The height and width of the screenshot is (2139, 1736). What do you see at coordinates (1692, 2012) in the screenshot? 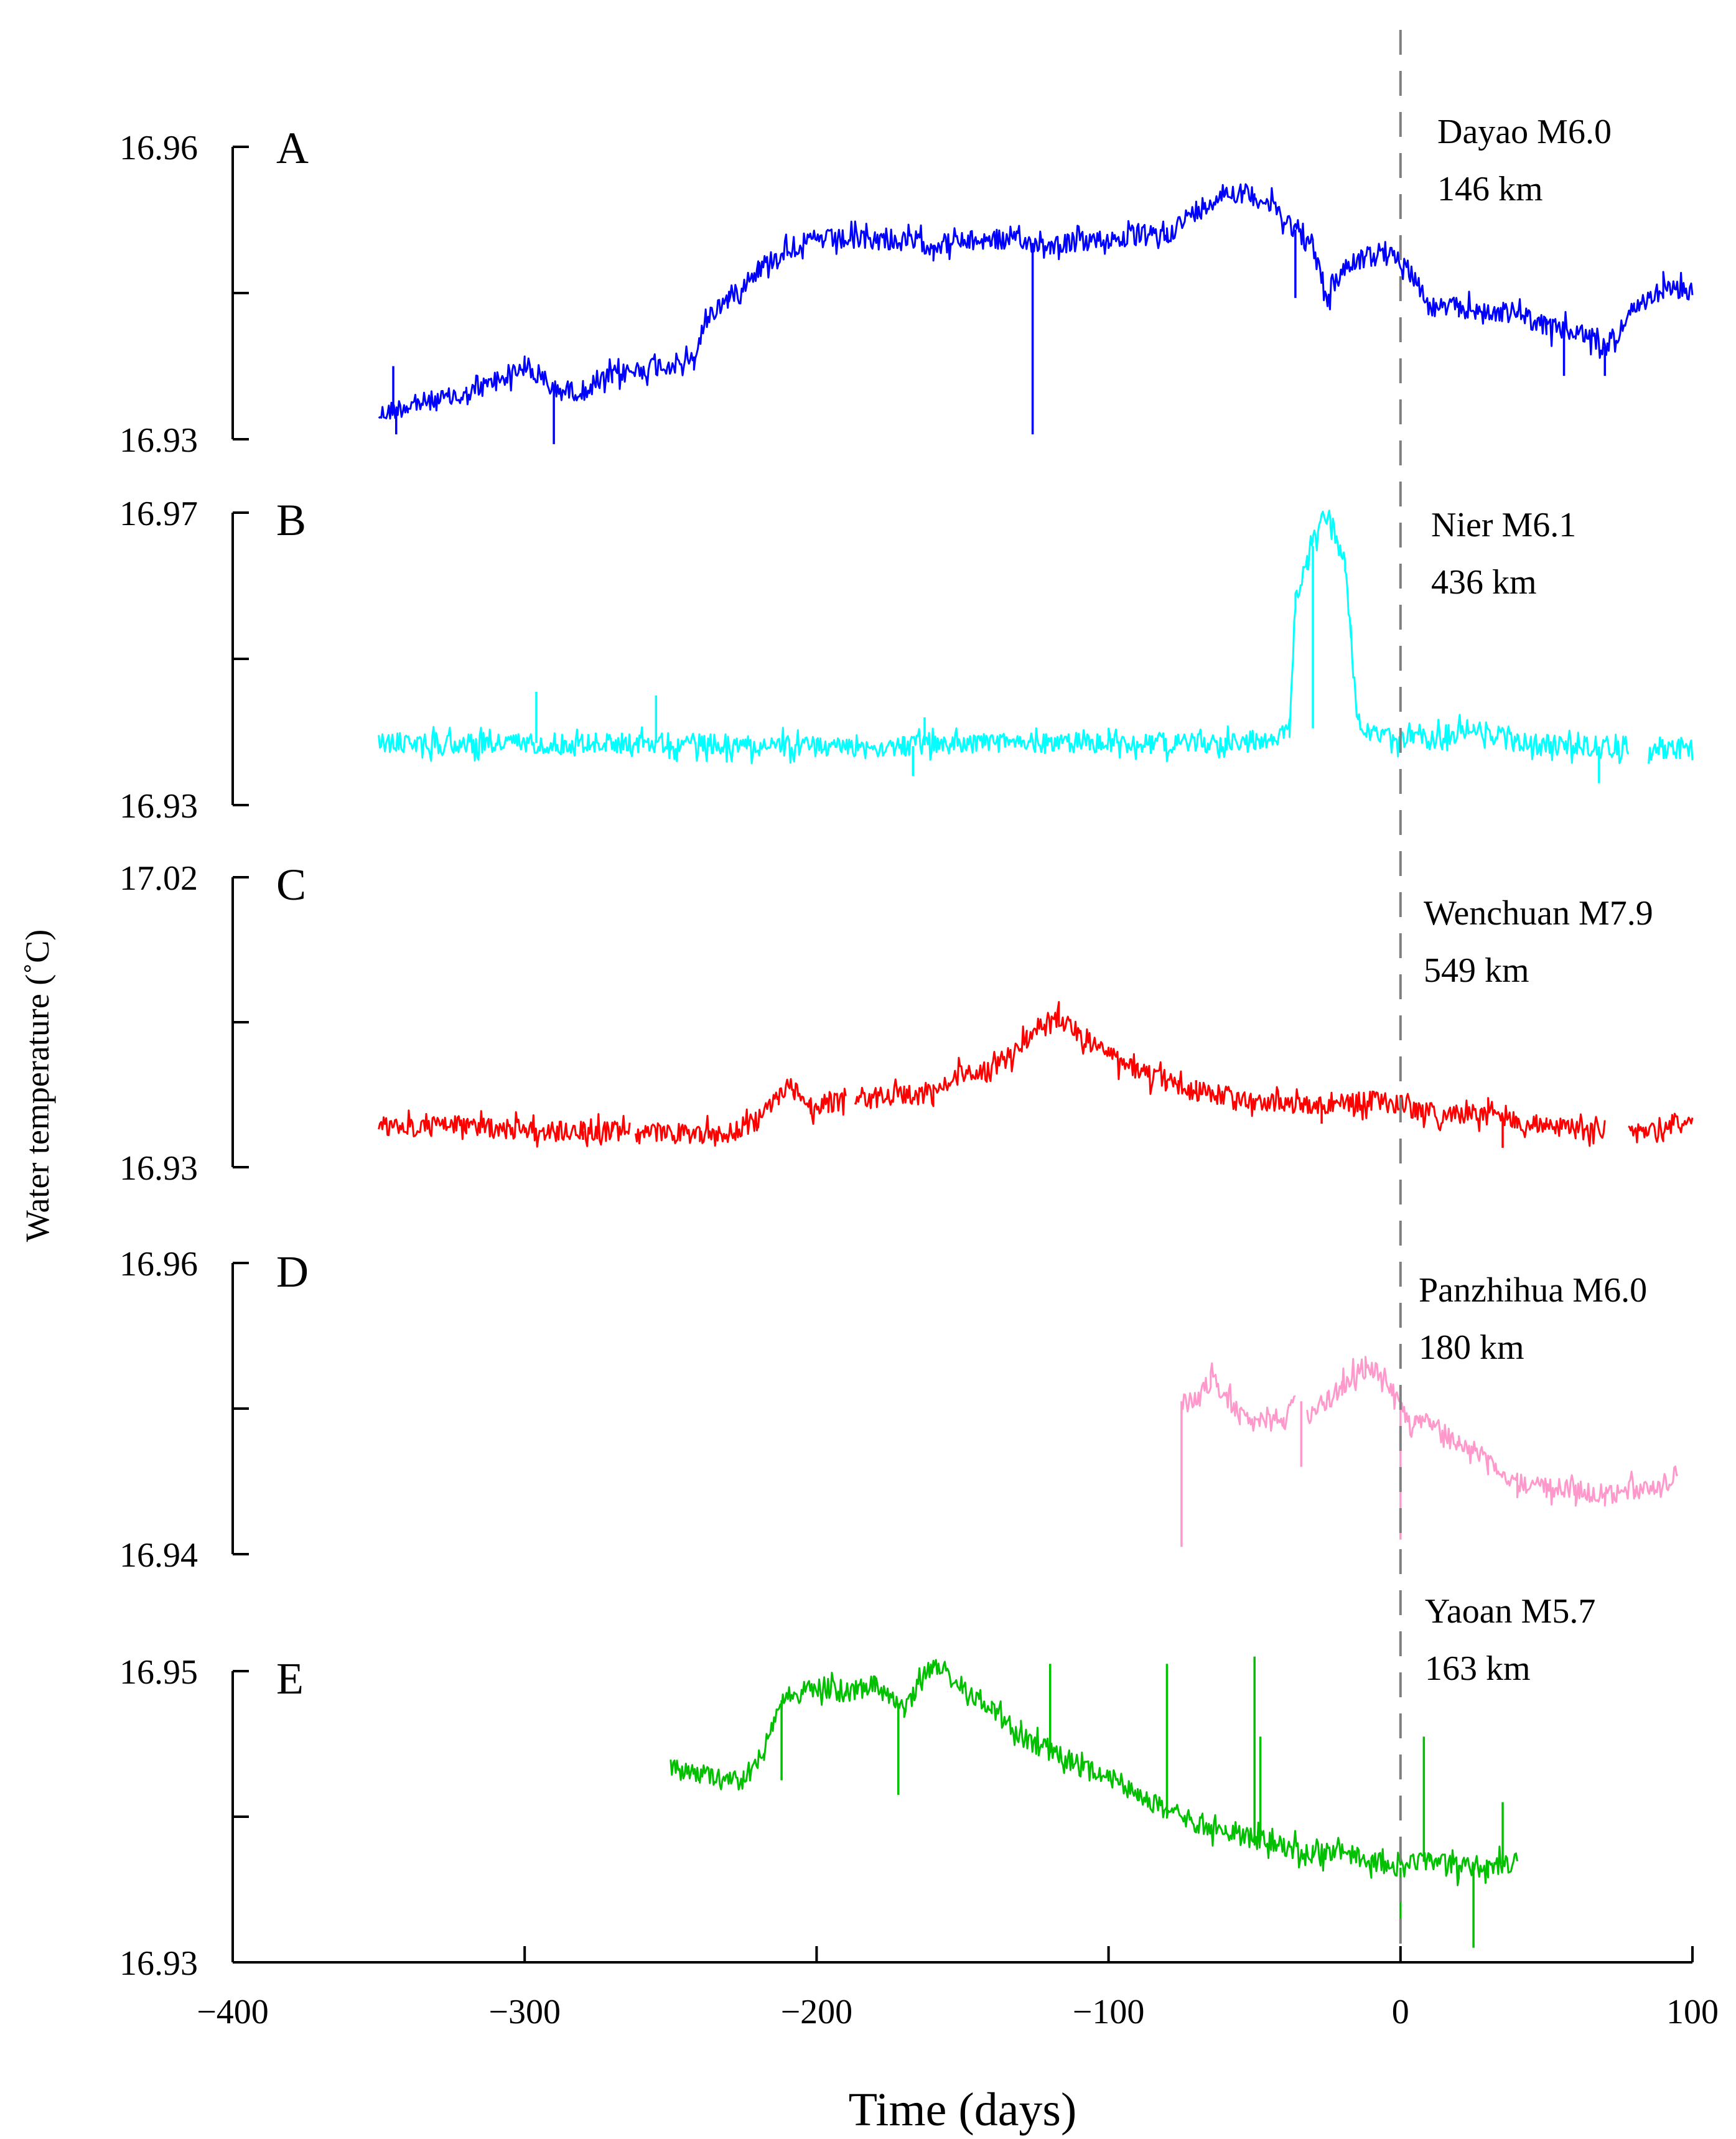
I see `x-tick-label: 100` at bounding box center [1692, 2012].